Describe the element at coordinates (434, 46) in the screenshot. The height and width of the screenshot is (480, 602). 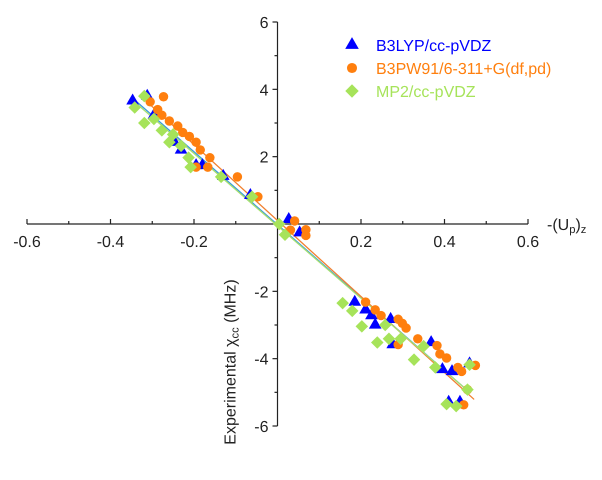
I see `legend-label: B3LYP/cc-pVDZ` at that location.